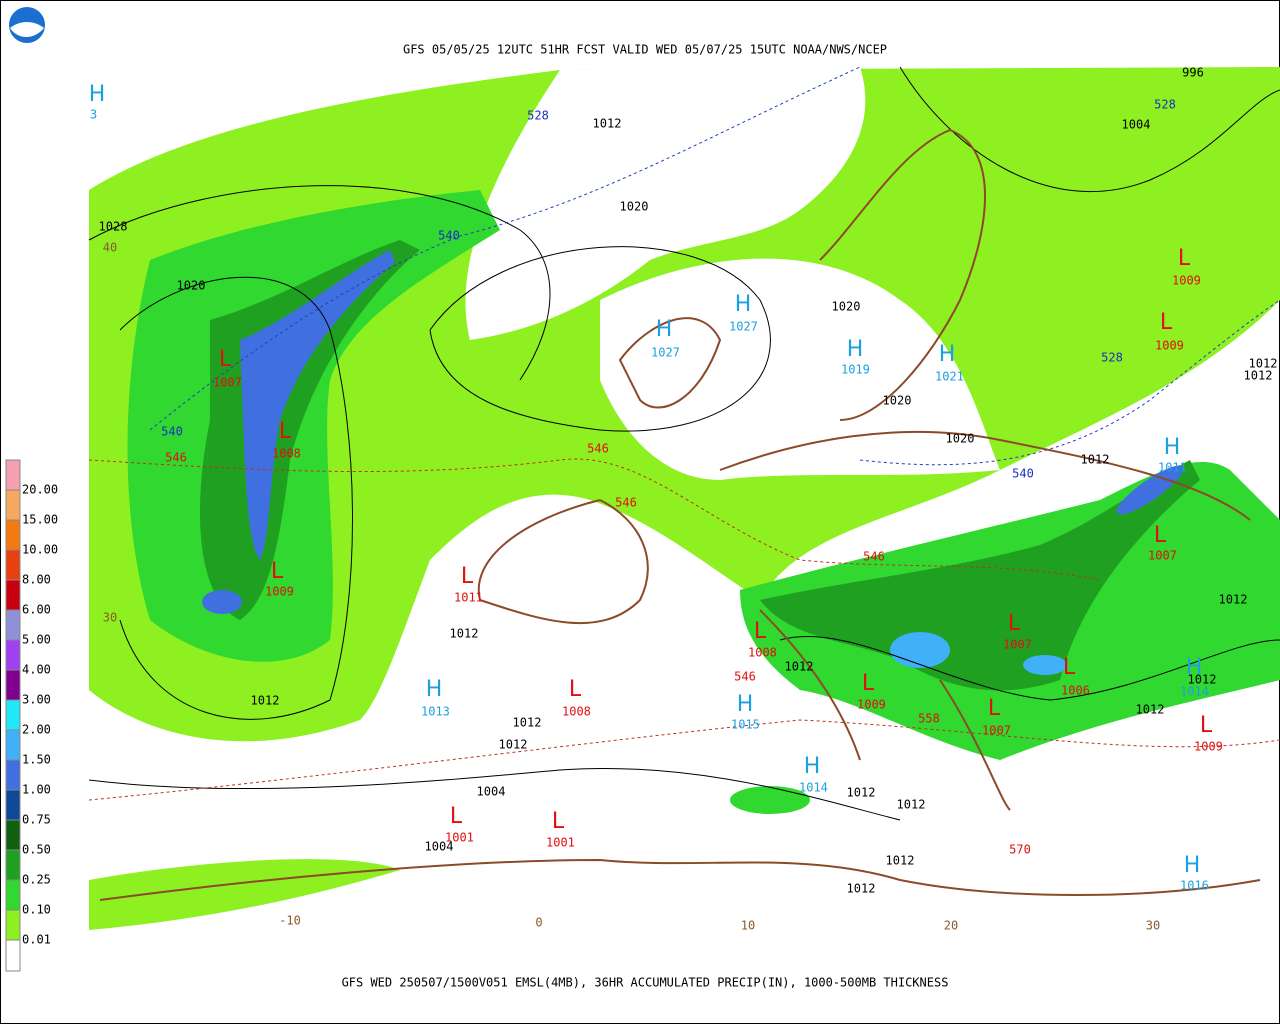 The width and height of the screenshot is (1280, 1024). What do you see at coordinates (468, 598) in the screenshot?
I see `center-pressure: 1011` at bounding box center [468, 598].